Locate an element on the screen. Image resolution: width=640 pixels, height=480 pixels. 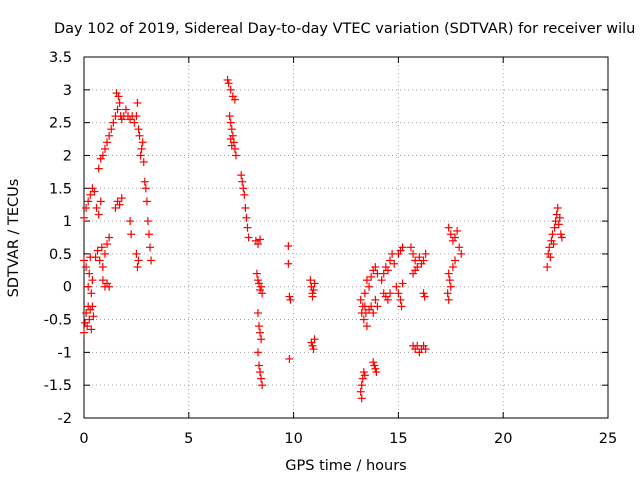
x-tick-labels: 0 5 10 15 20 25 is located at coordinates (348, 439).